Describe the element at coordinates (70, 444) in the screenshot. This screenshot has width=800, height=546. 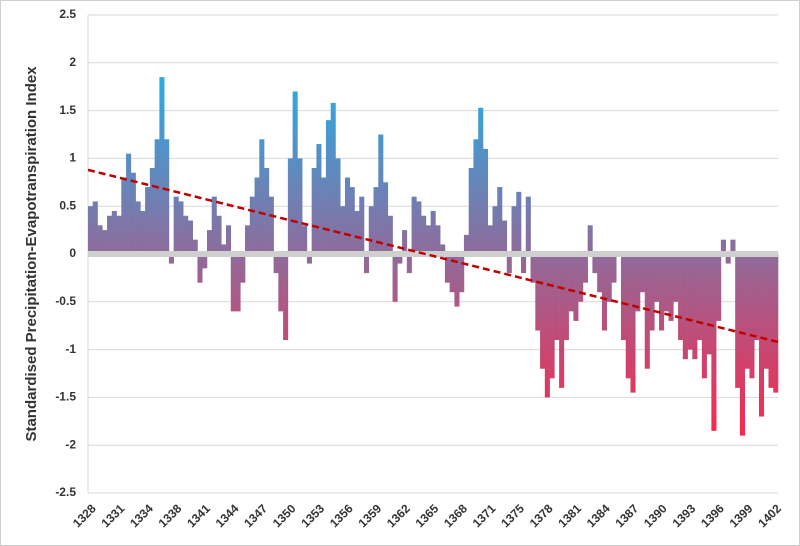
I see `y-tick-label: -2` at that location.